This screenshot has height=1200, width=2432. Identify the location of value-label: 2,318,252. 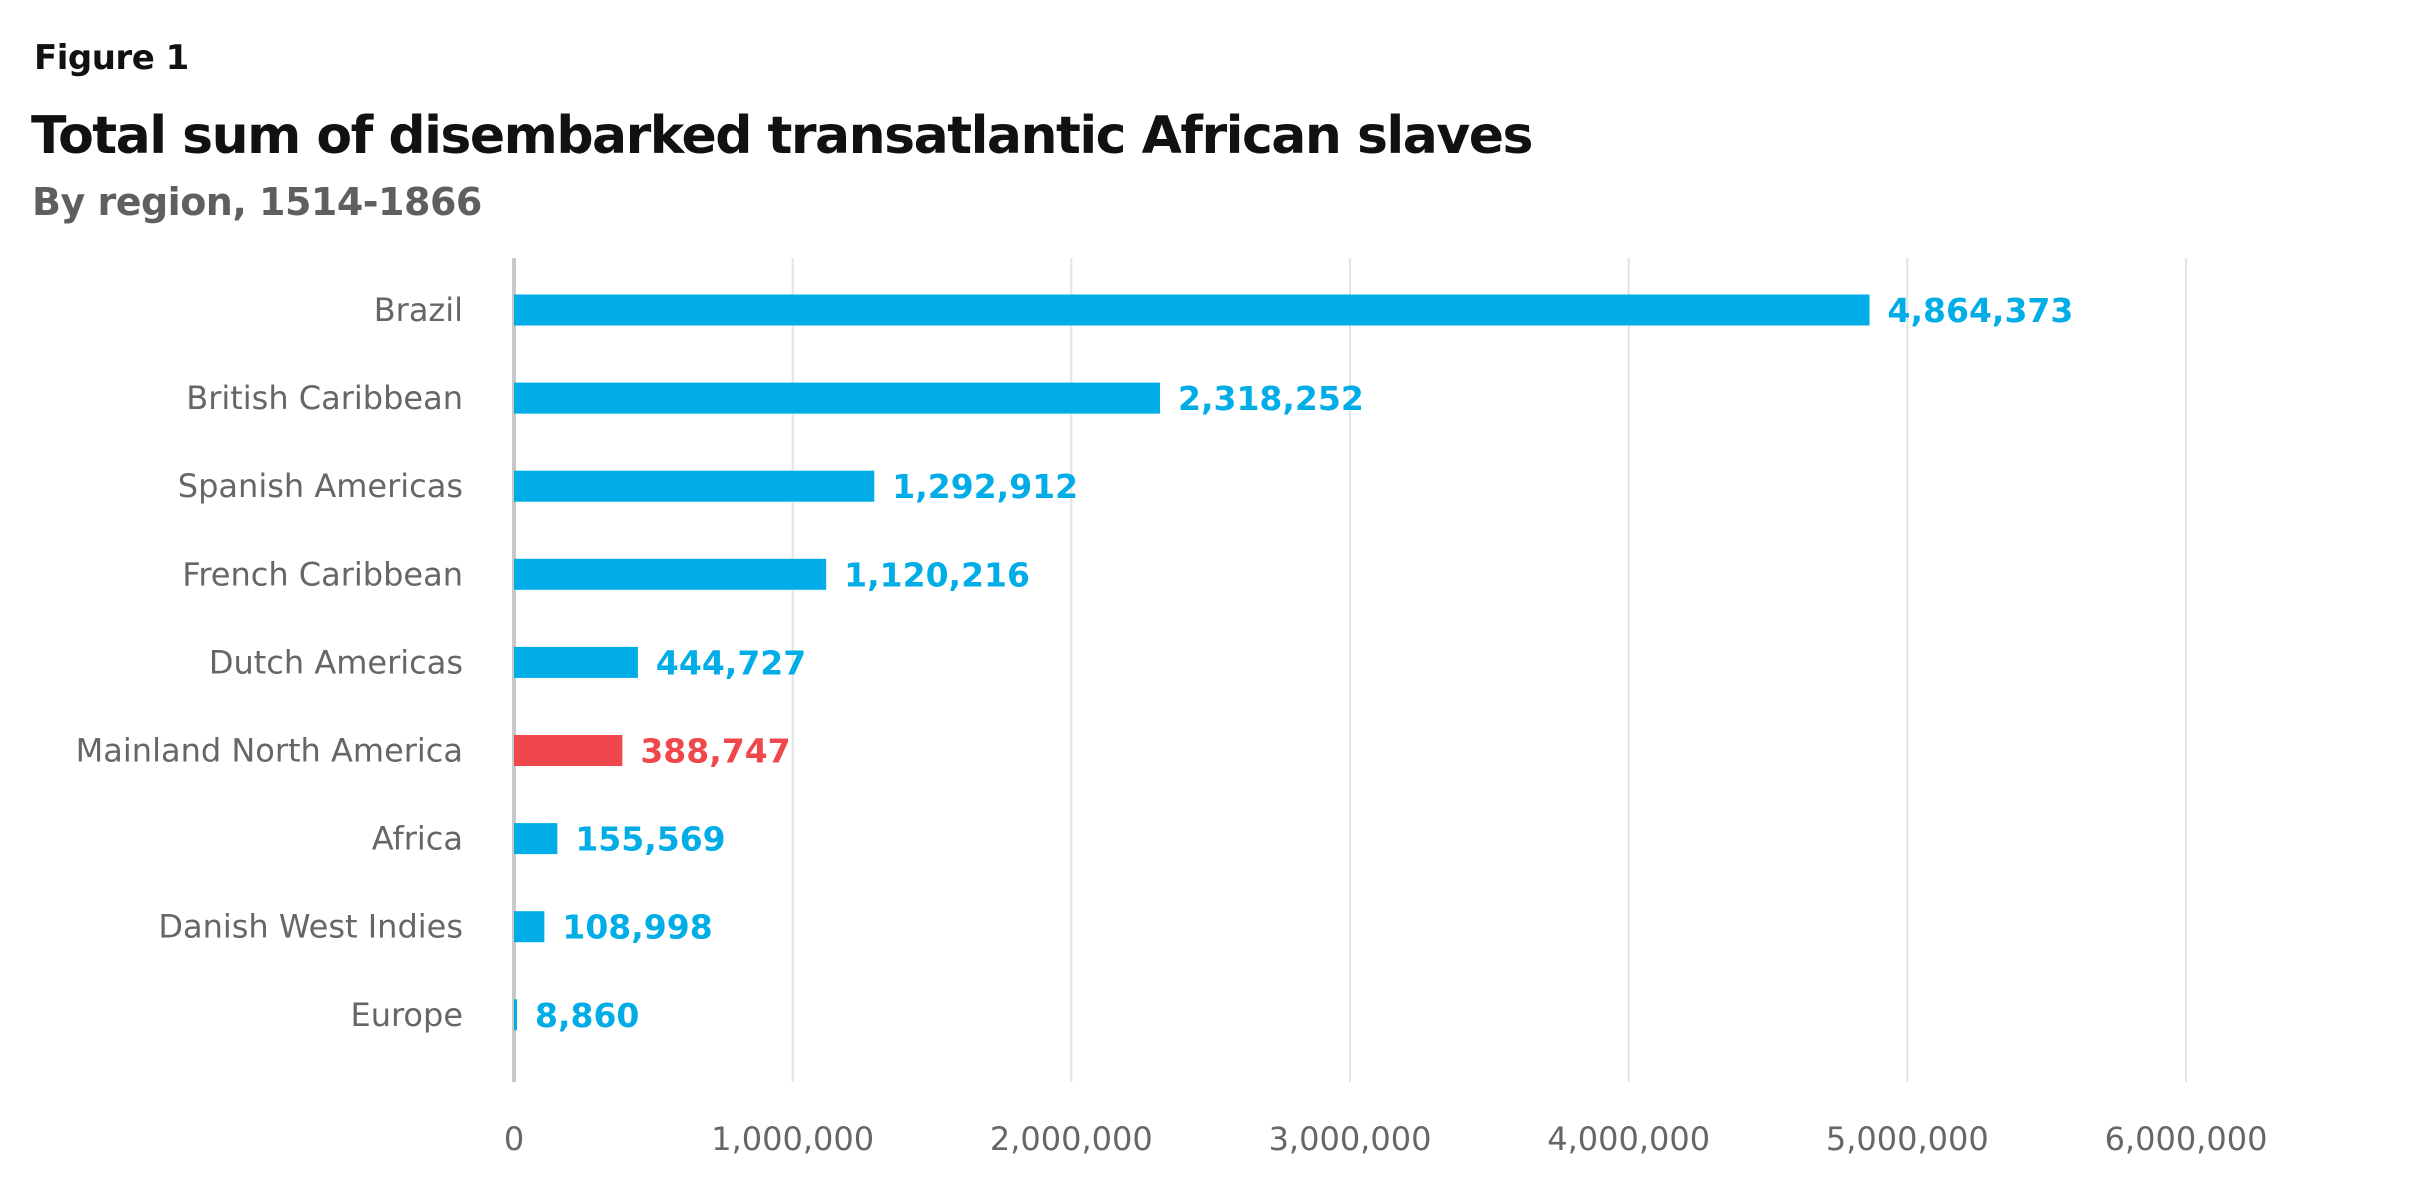
(1271, 398).